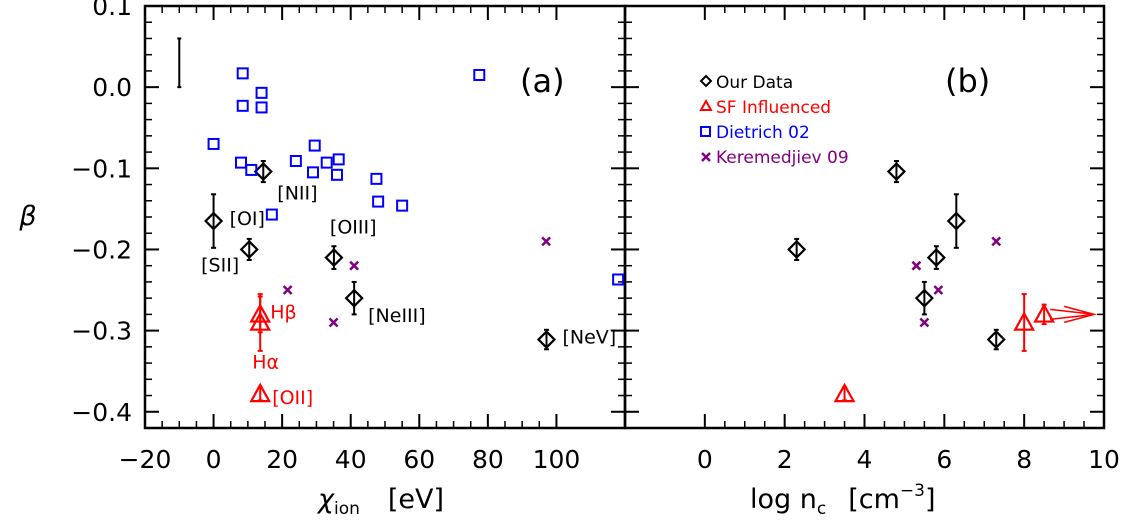 Image resolution: width=1145 pixels, height=529 pixels. I want to click on y-tick-label: −0.3, so click(101, 331).